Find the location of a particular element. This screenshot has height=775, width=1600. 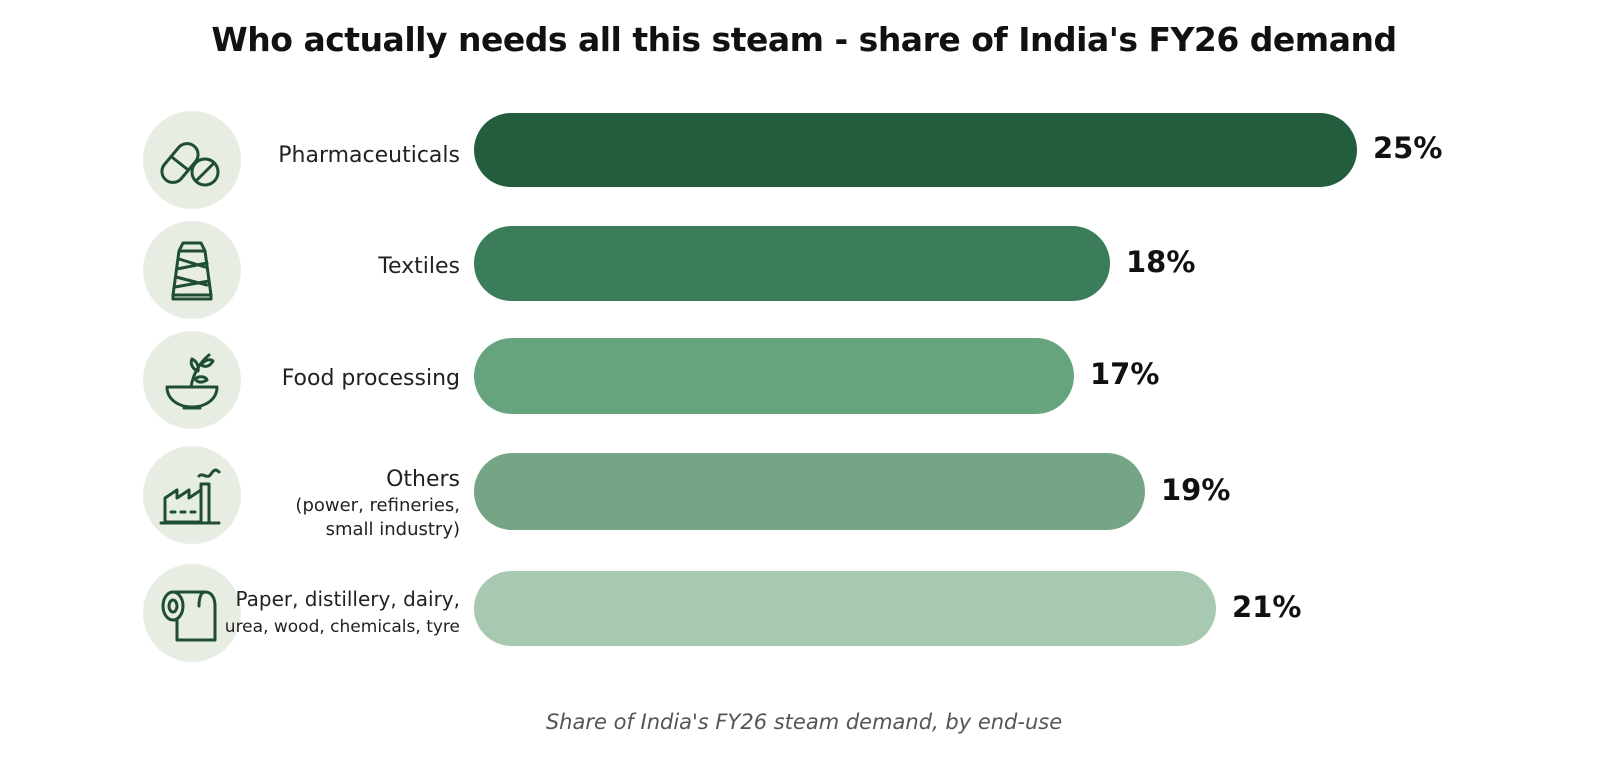

factory-icon is located at coordinates (192, 495).